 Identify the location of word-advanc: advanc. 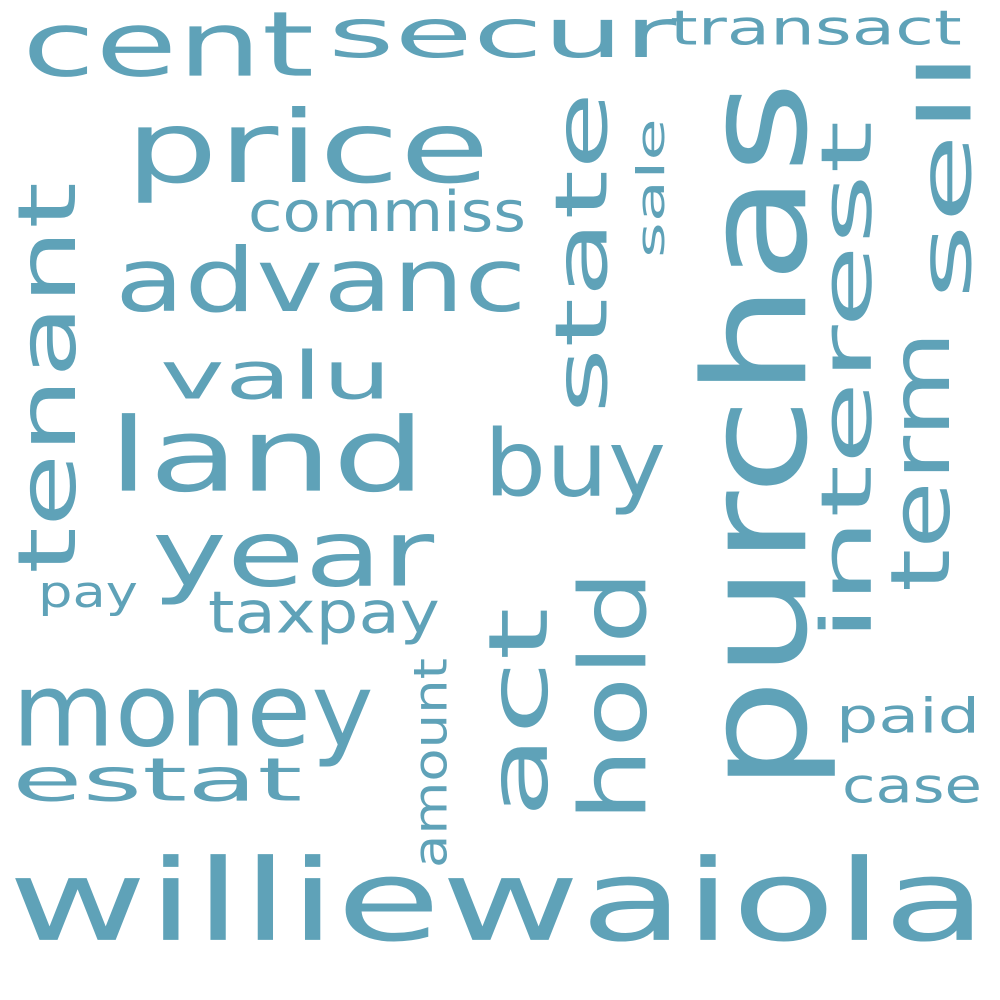
(321, 281).